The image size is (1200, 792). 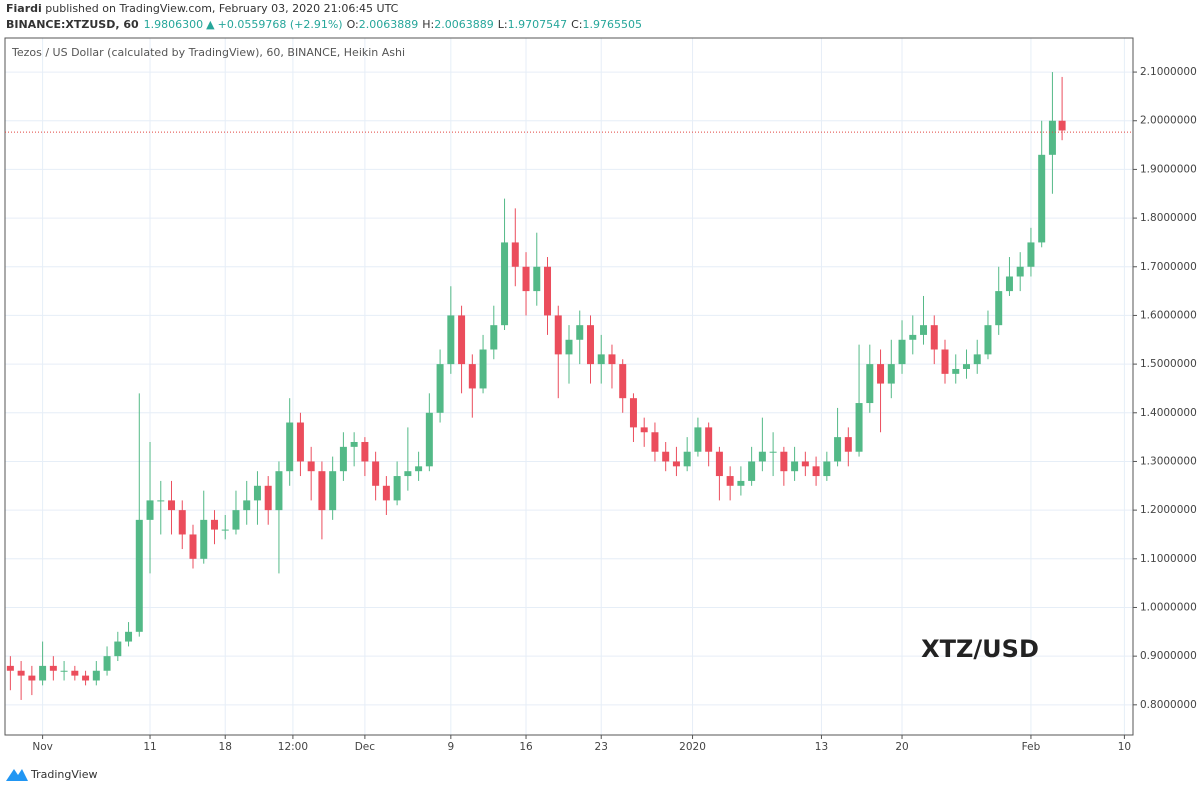 What do you see at coordinates (1168, 510) in the screenshot?
I see `y-tick-label: 1.2000000` at bounding box center [1168, 510].